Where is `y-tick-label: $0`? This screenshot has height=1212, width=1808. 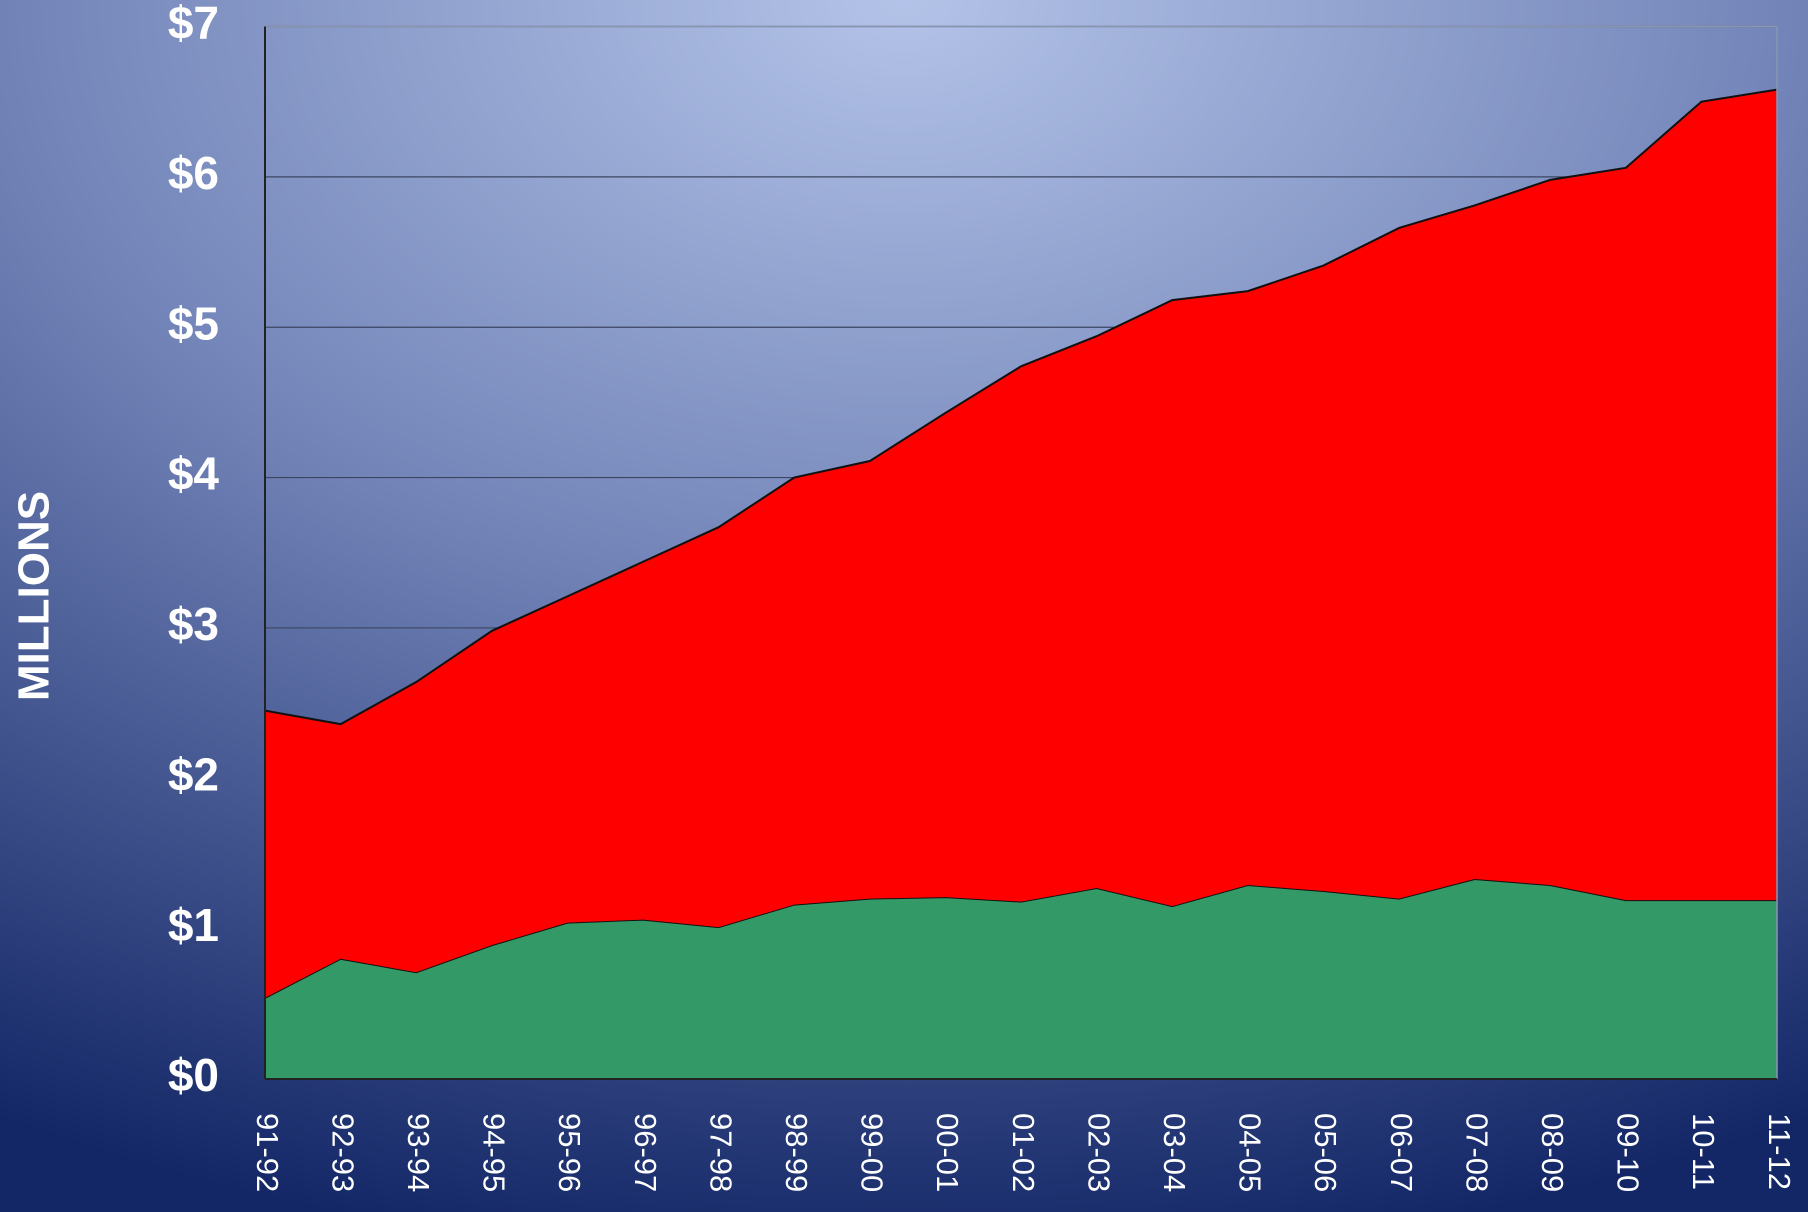
y-tick-label: $0 is located at coordinates (193, 1075).